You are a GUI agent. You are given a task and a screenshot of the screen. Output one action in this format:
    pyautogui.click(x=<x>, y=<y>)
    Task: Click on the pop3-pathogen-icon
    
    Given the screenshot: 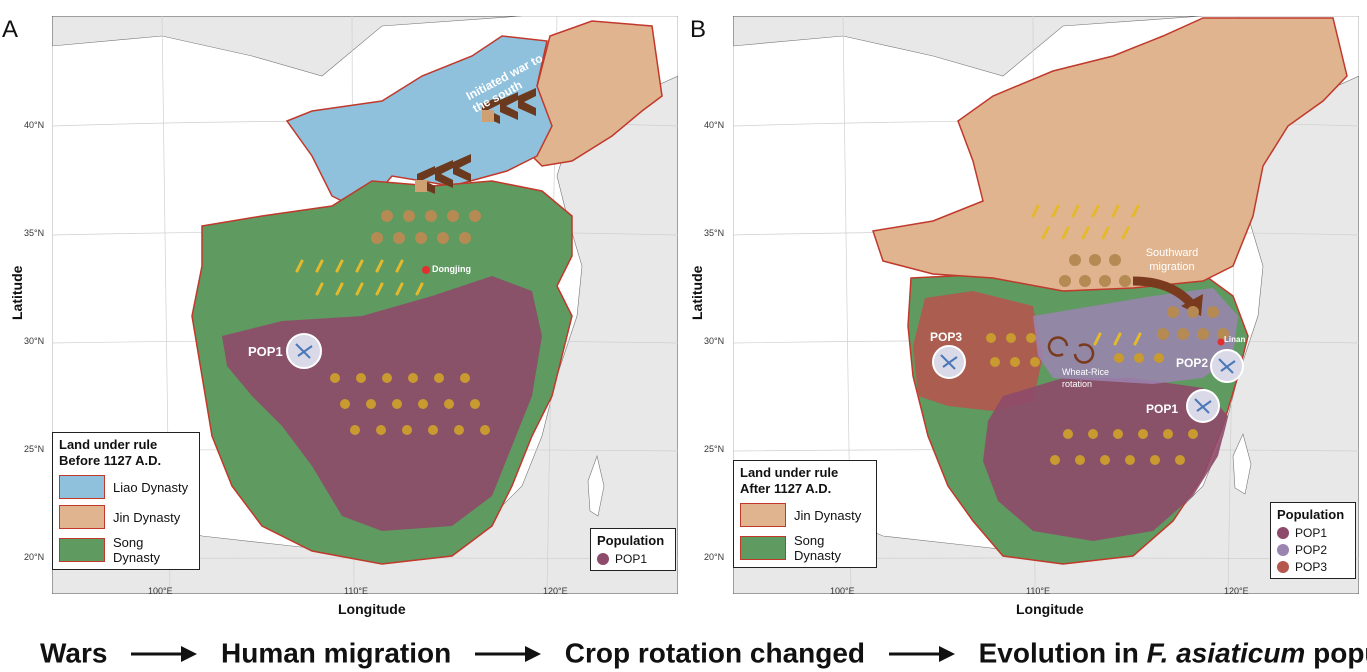 What is the action you would take?
    pyautogui.click(x=949, y=362)
    